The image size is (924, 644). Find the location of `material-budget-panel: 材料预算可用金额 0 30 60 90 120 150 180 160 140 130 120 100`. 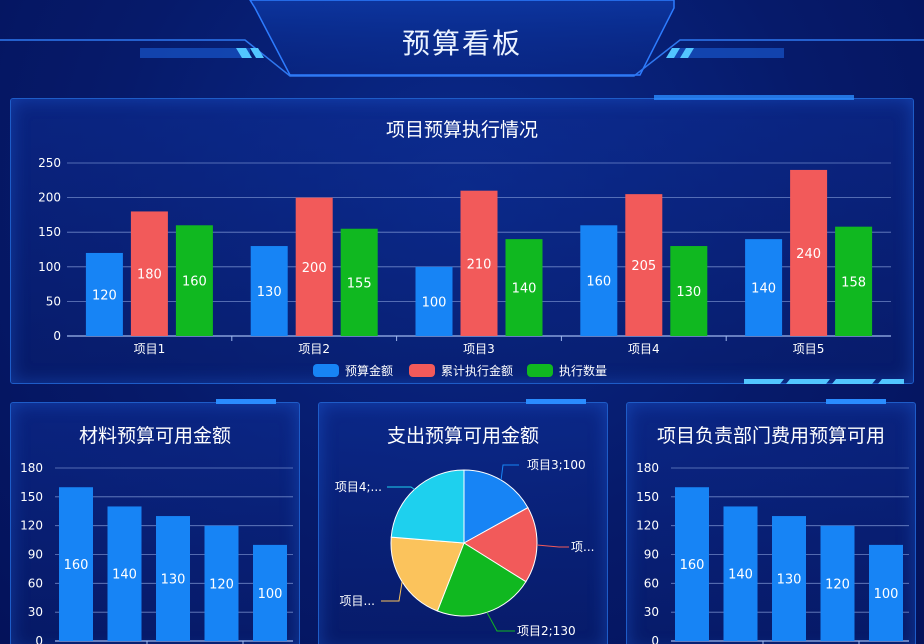

material-budget-panel: 材料预算可用金额 0 30 60 90 120 150 180 160 140 130 120 100 is located at coordinates (155, 523).